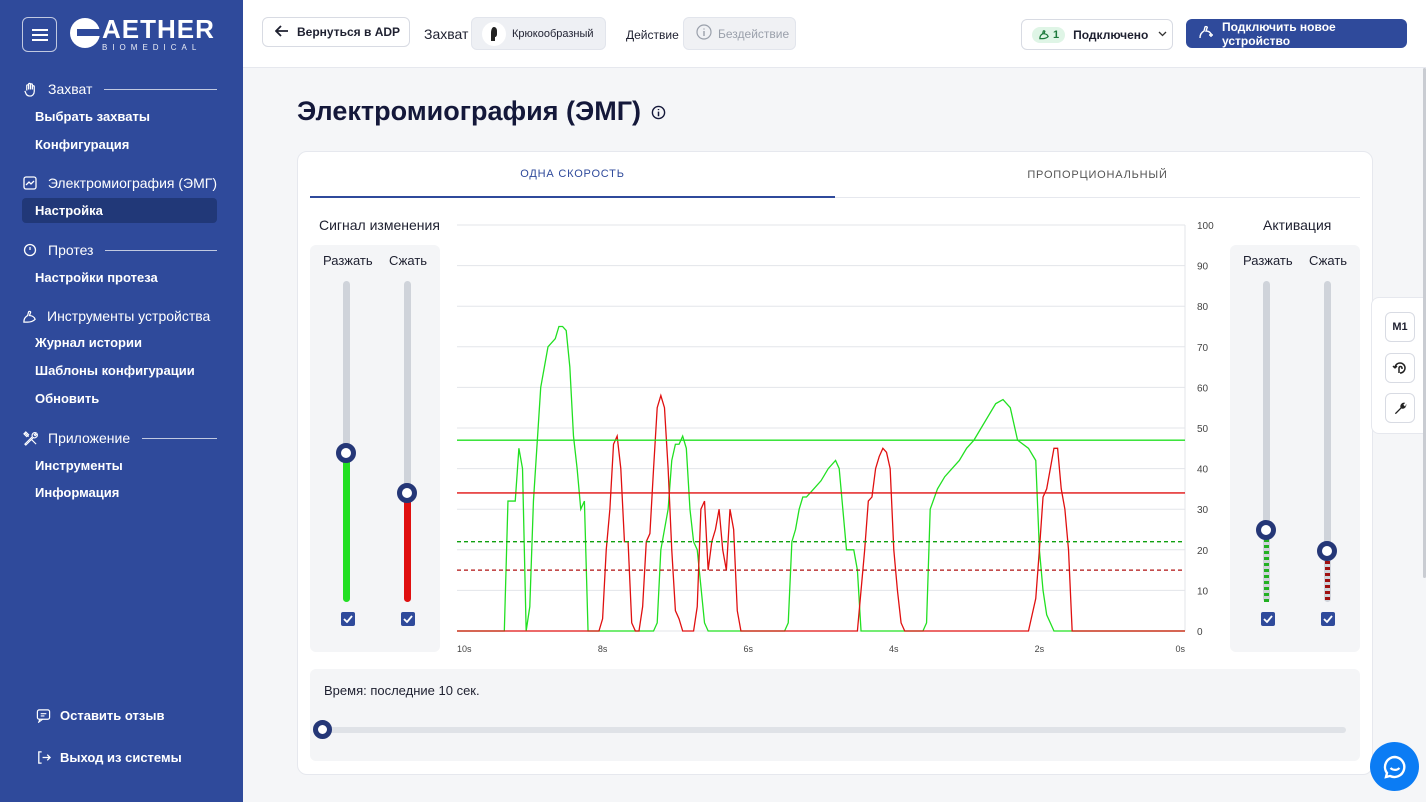 The image size is (1426, 802). What do you see at coordinates (70, 89) in the screenshot?
I see `section-title: Захват` at bounding box center [70, 89].